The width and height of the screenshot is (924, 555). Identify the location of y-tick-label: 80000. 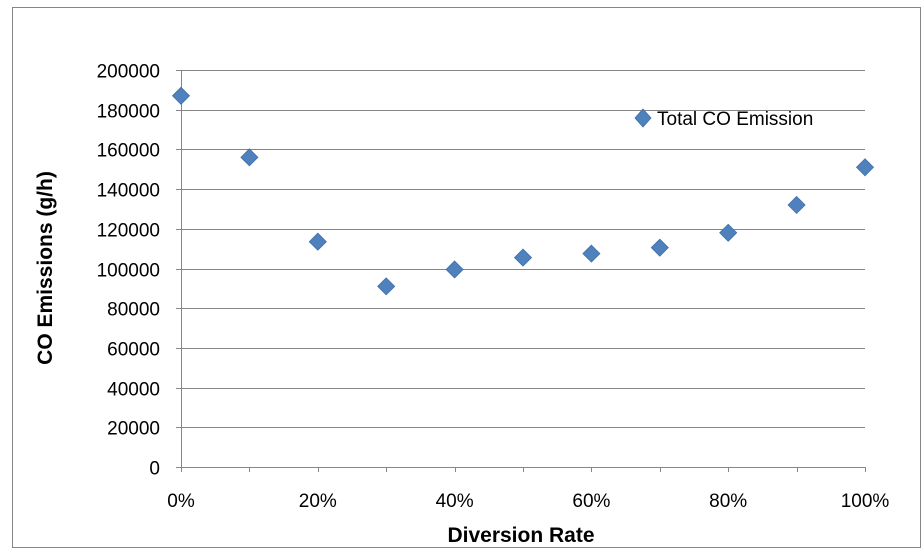
(133, 310).